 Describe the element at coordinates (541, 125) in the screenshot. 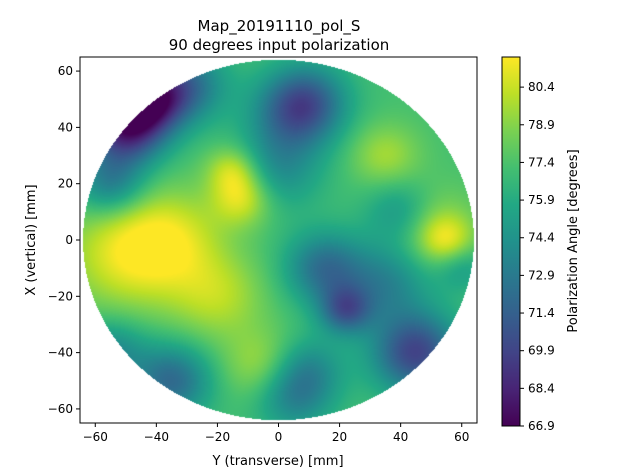

I see `colorbar-tick-label: 78.9` at that location.